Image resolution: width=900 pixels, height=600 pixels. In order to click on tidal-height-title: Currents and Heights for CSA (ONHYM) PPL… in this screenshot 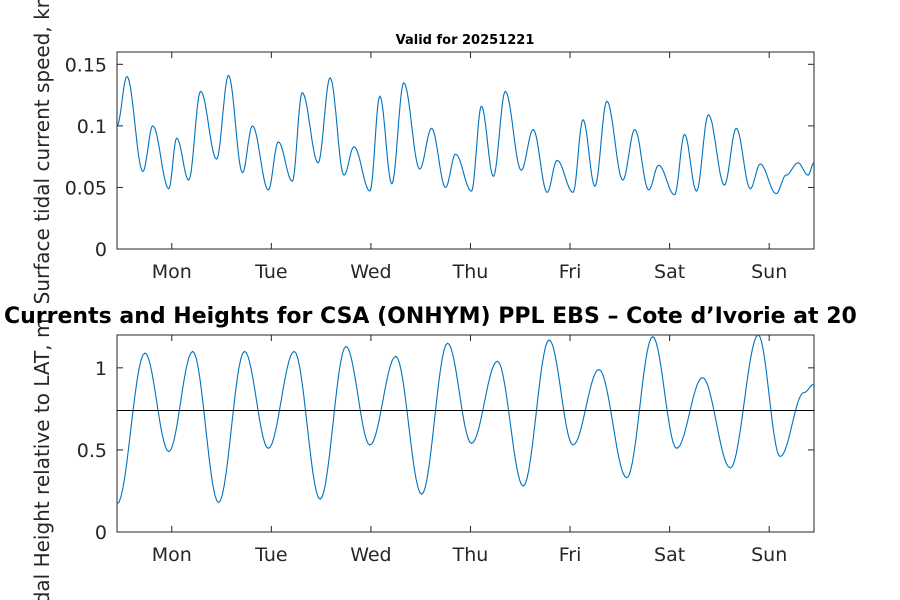, I will do `click(430, 316)`.